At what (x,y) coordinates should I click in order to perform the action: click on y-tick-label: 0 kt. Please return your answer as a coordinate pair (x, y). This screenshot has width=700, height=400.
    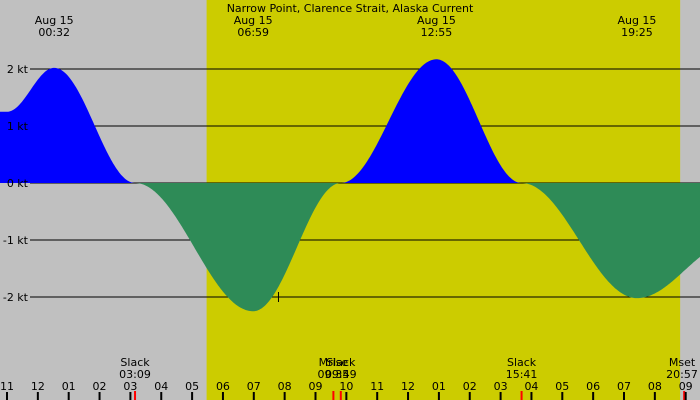
    Looking at the image, I should click on (18, 183).